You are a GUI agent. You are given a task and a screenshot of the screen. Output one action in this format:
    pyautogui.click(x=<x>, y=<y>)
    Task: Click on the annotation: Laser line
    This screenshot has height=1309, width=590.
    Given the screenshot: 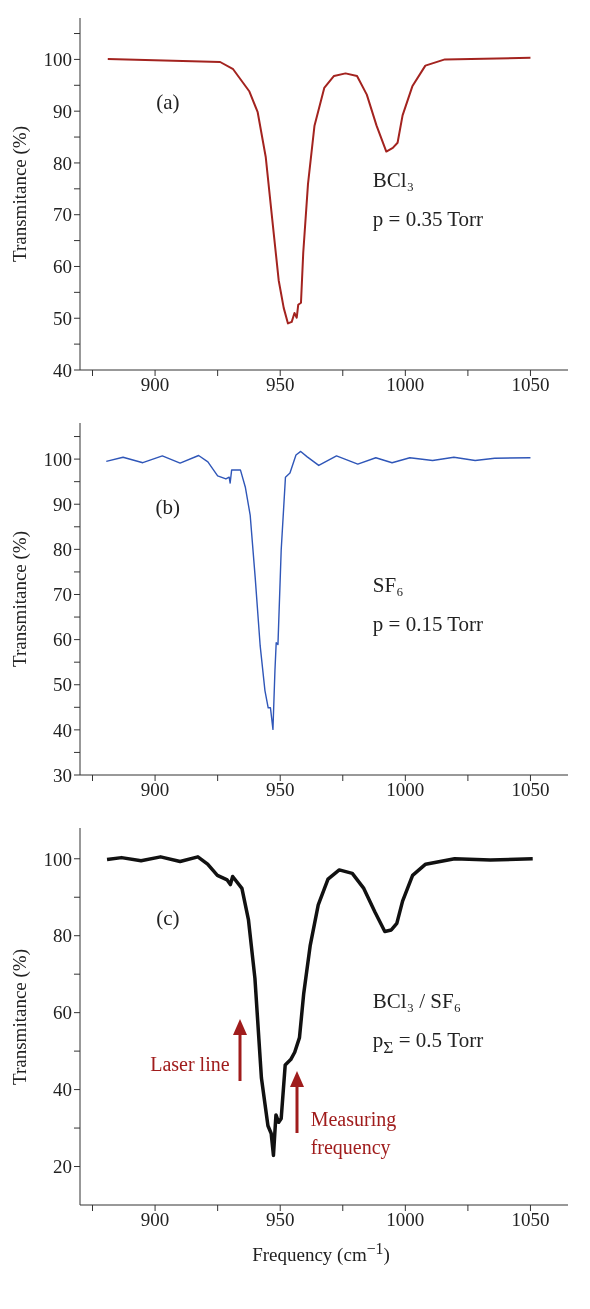 What is the action you would take?
    pyautogui.click(x=190, y=1065)
    